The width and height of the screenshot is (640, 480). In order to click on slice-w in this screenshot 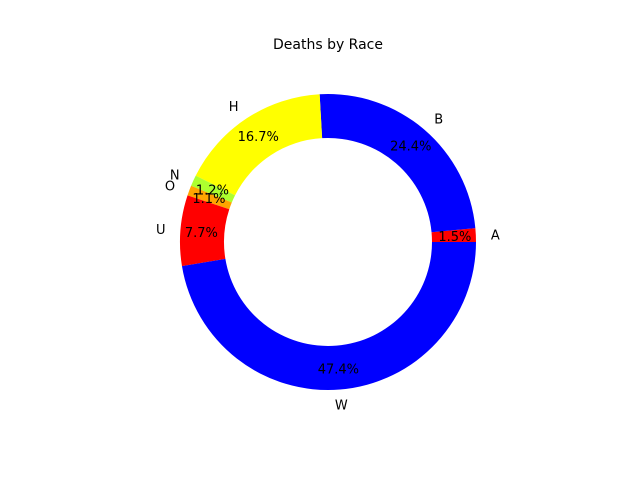, I will do `click(329, 316)`.